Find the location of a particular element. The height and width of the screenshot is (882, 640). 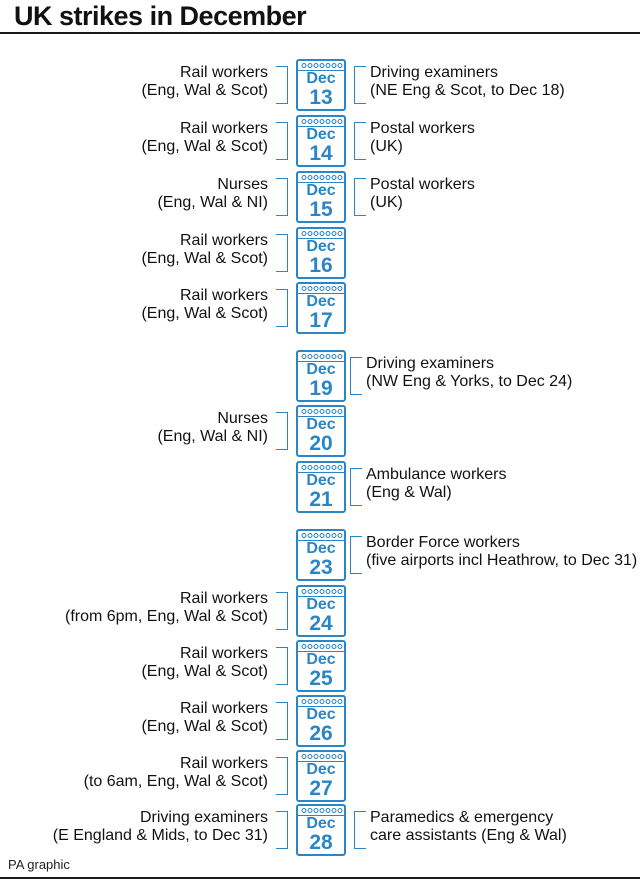

calendar-icon: Dec 25 is located at coordinates (321, 666).